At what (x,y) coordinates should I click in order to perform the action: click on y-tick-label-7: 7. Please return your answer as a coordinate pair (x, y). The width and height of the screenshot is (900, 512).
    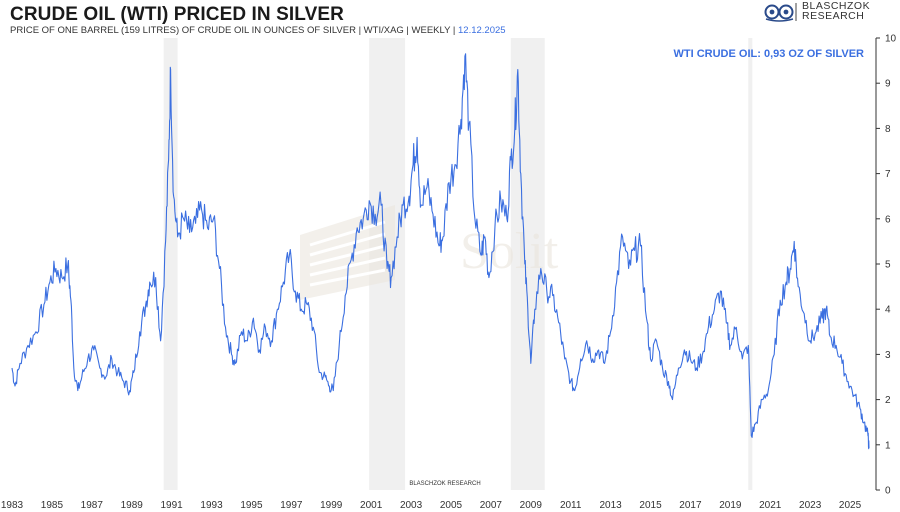
    Looking at the image, I should click on (888, 174).